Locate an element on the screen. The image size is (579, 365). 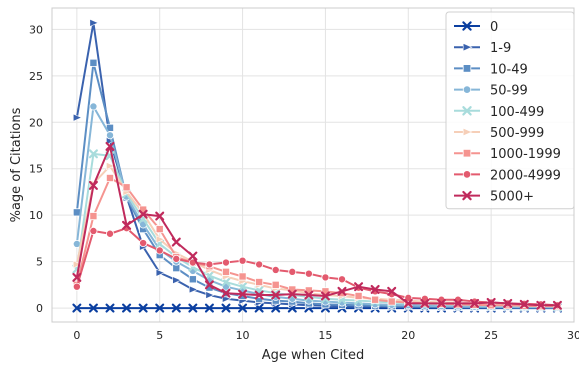
y-tick-label: 5 is located at coordinates (39, 262).